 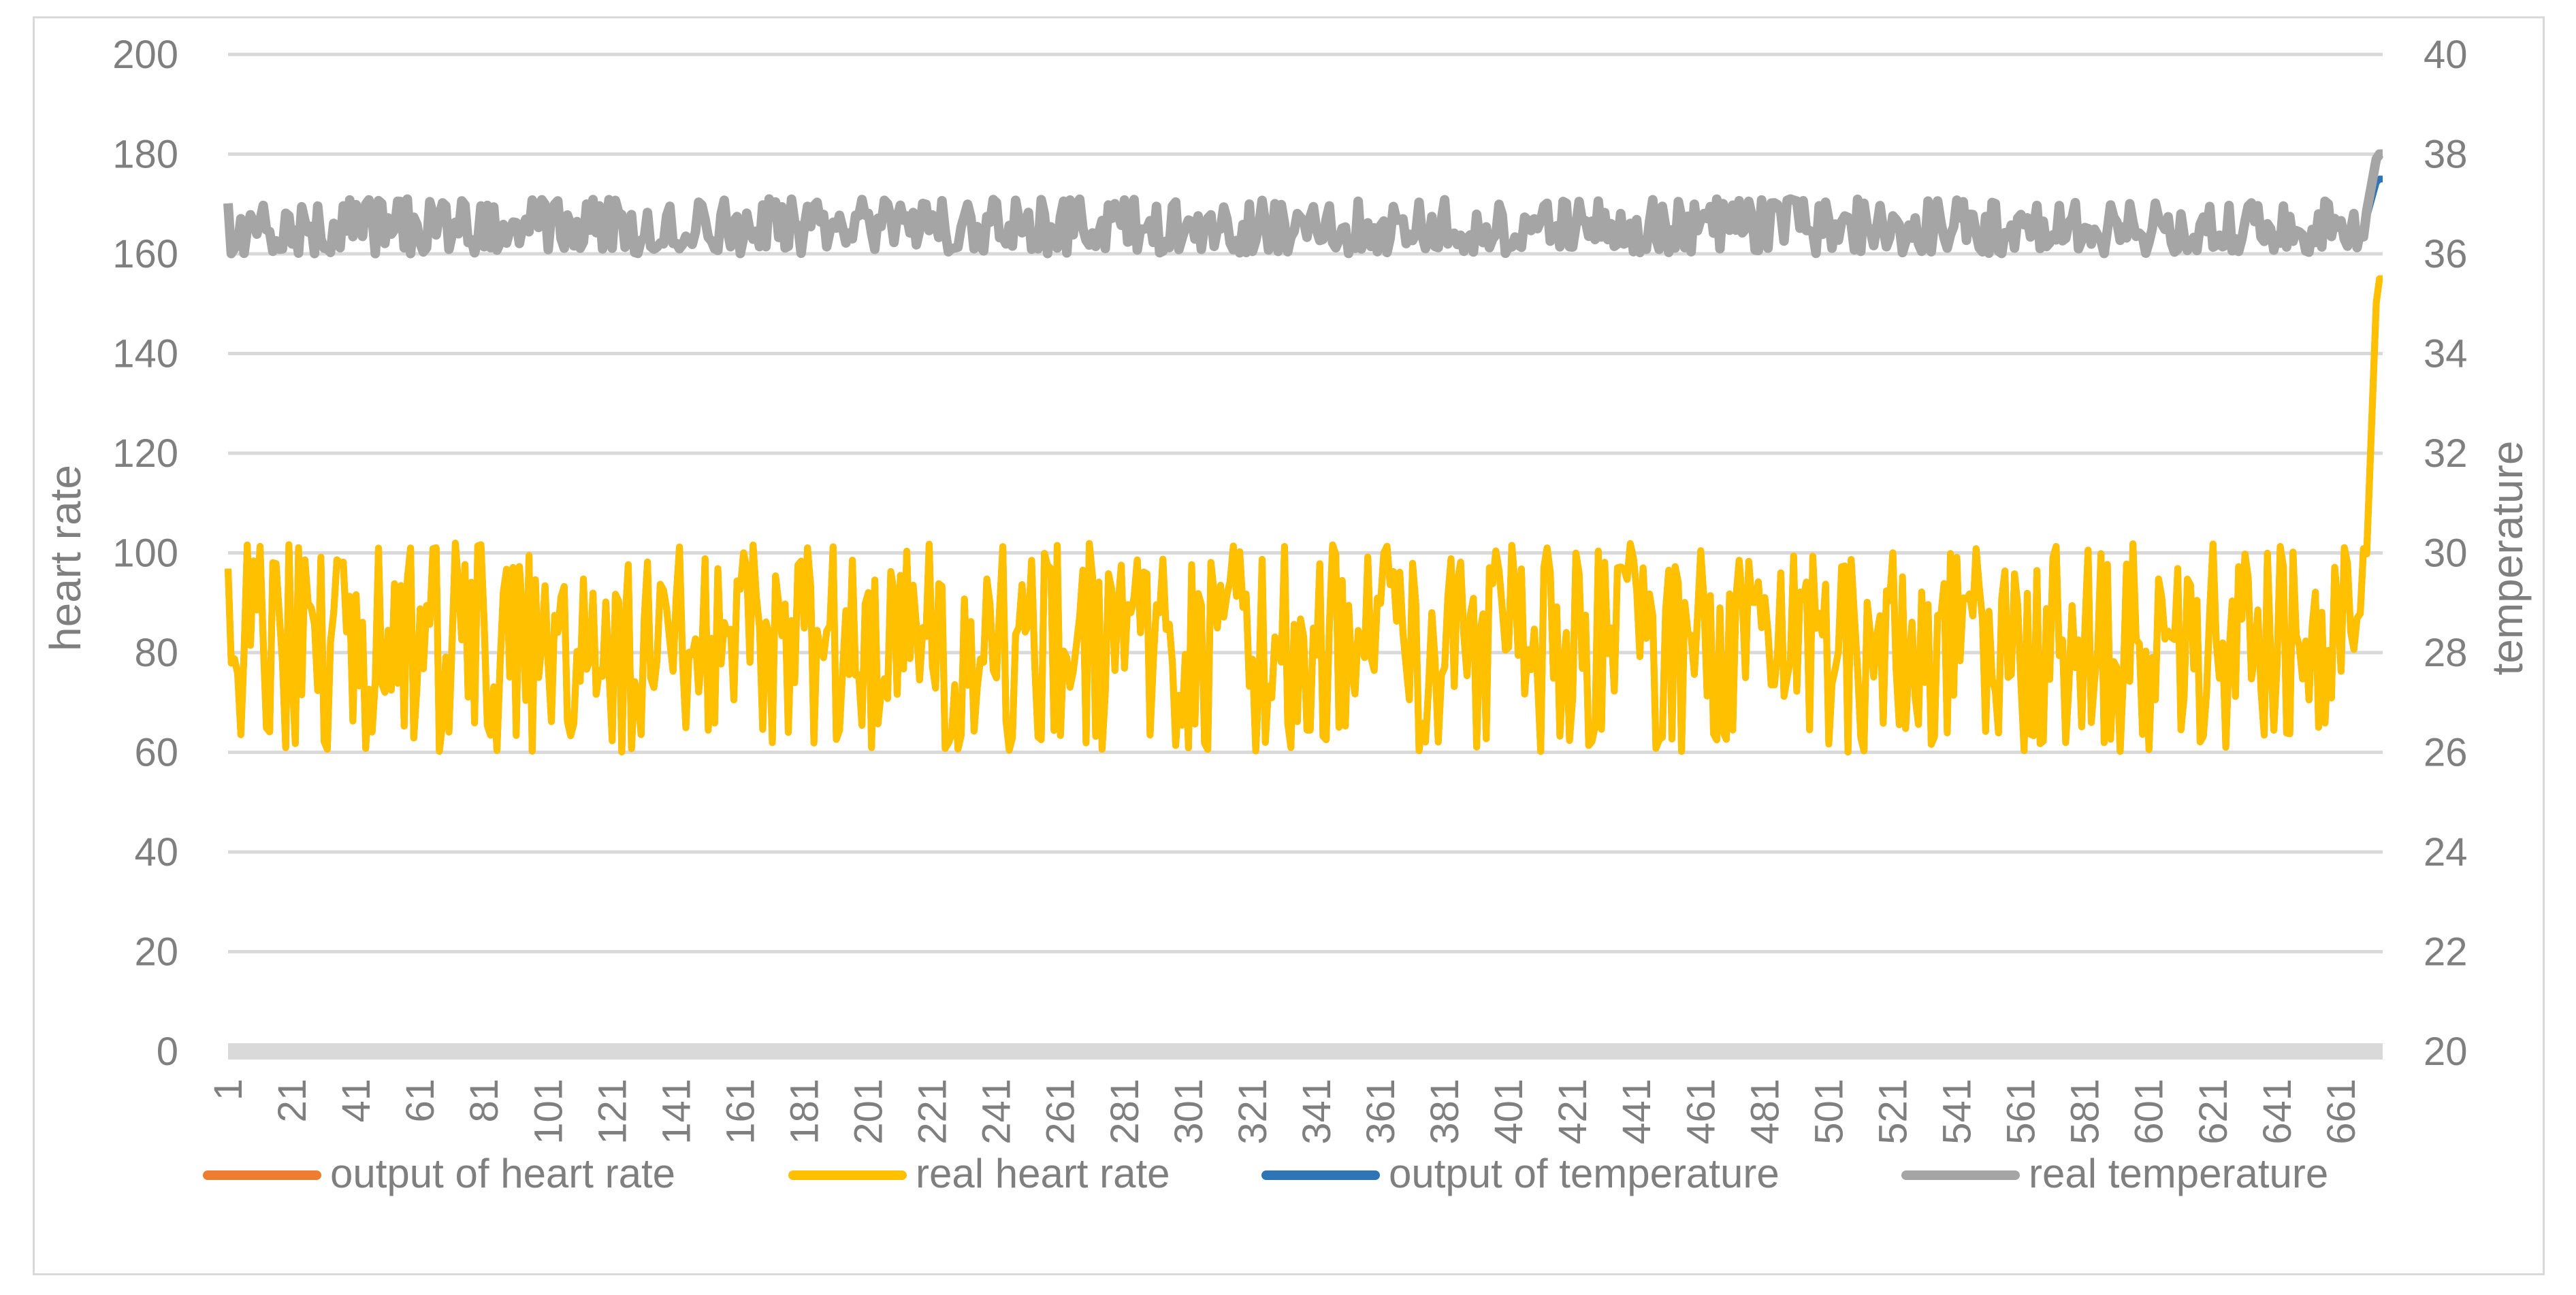 I want to click on y2-tick-label: 36, so click(x=2446, y=254).